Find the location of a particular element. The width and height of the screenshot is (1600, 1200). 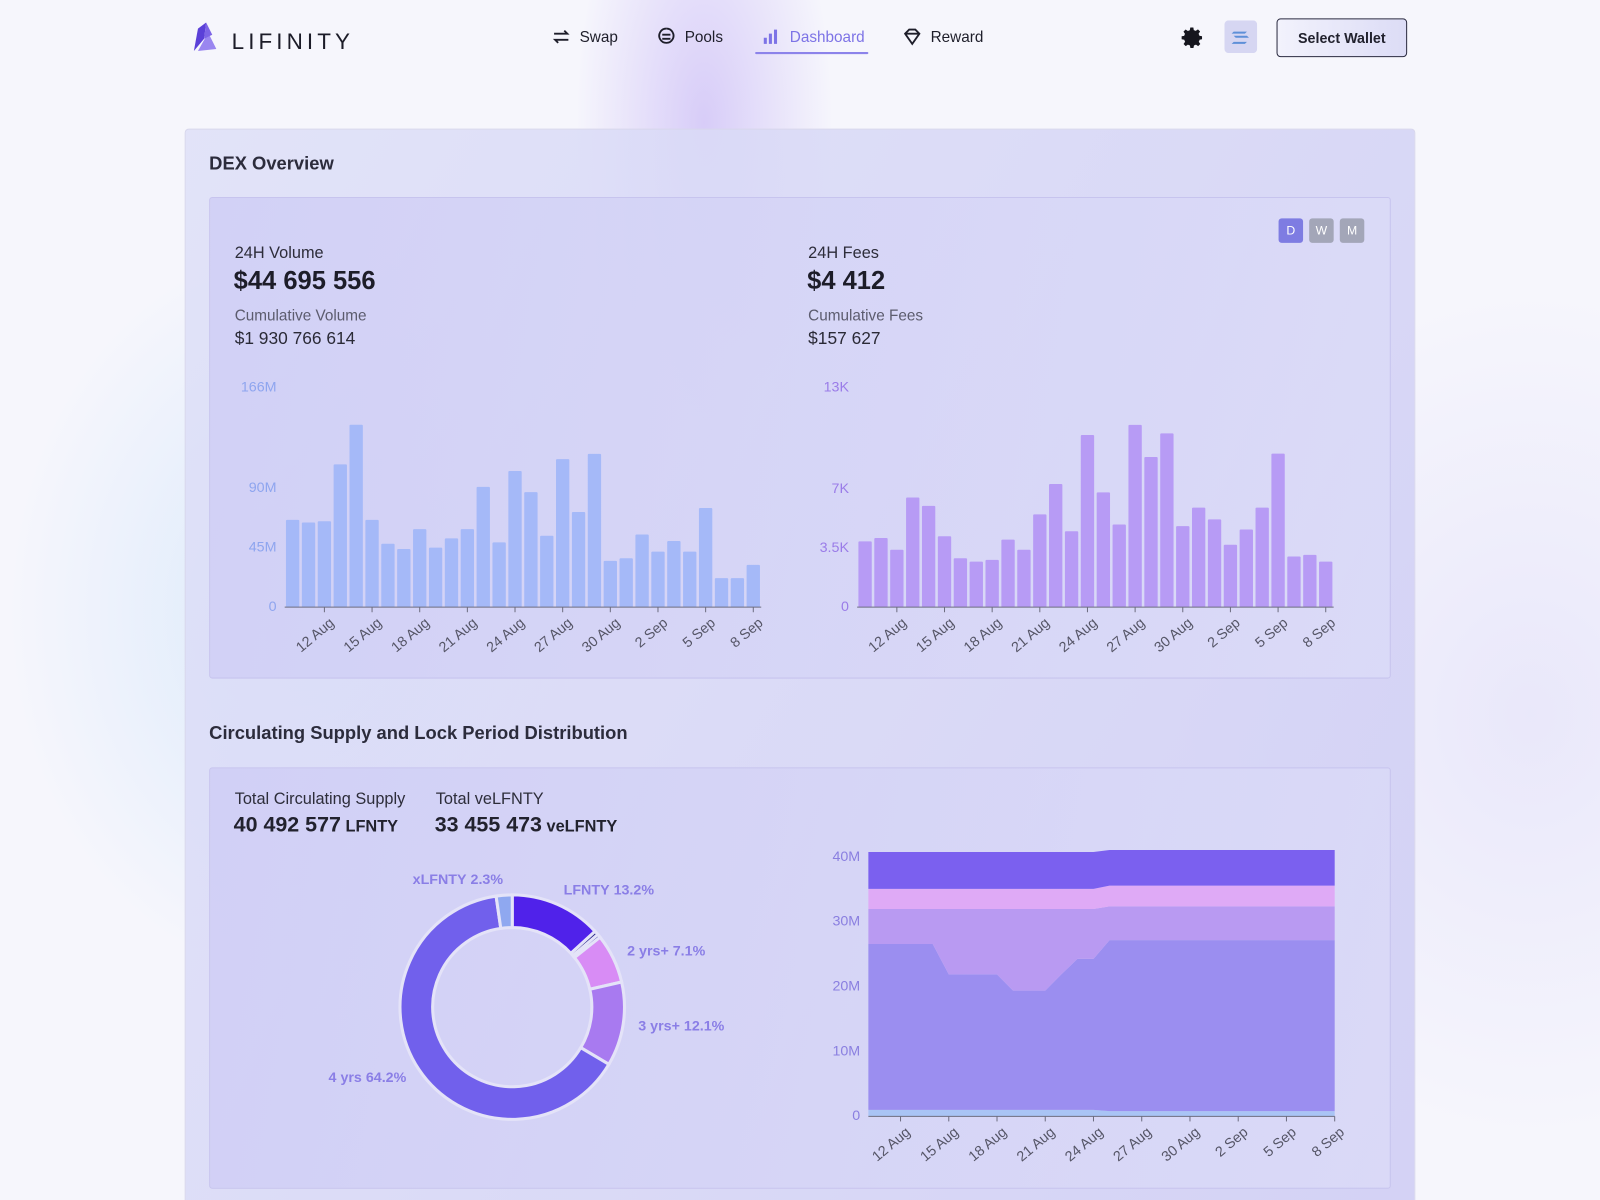

period-button: W is located at coordinates (1321, 230).